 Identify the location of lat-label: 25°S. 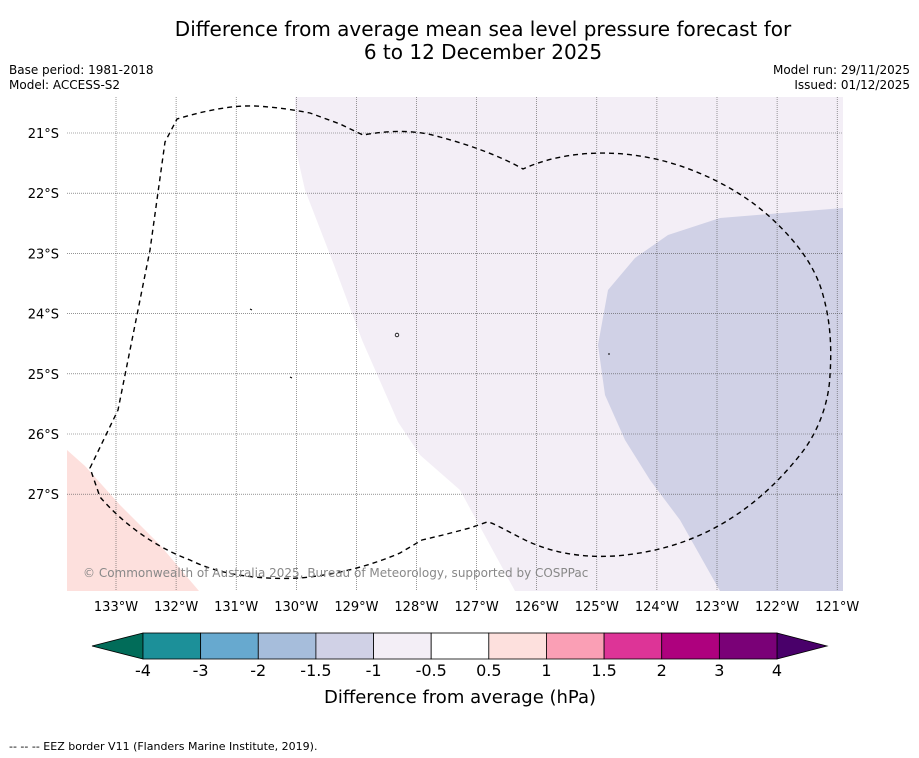
(43, 375).